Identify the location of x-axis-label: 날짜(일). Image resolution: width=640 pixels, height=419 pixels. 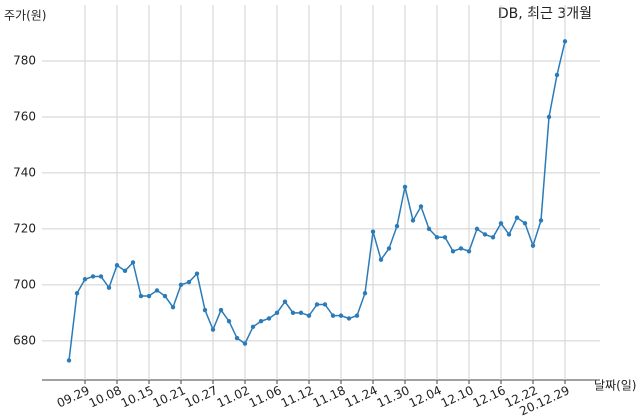
(615, 386).